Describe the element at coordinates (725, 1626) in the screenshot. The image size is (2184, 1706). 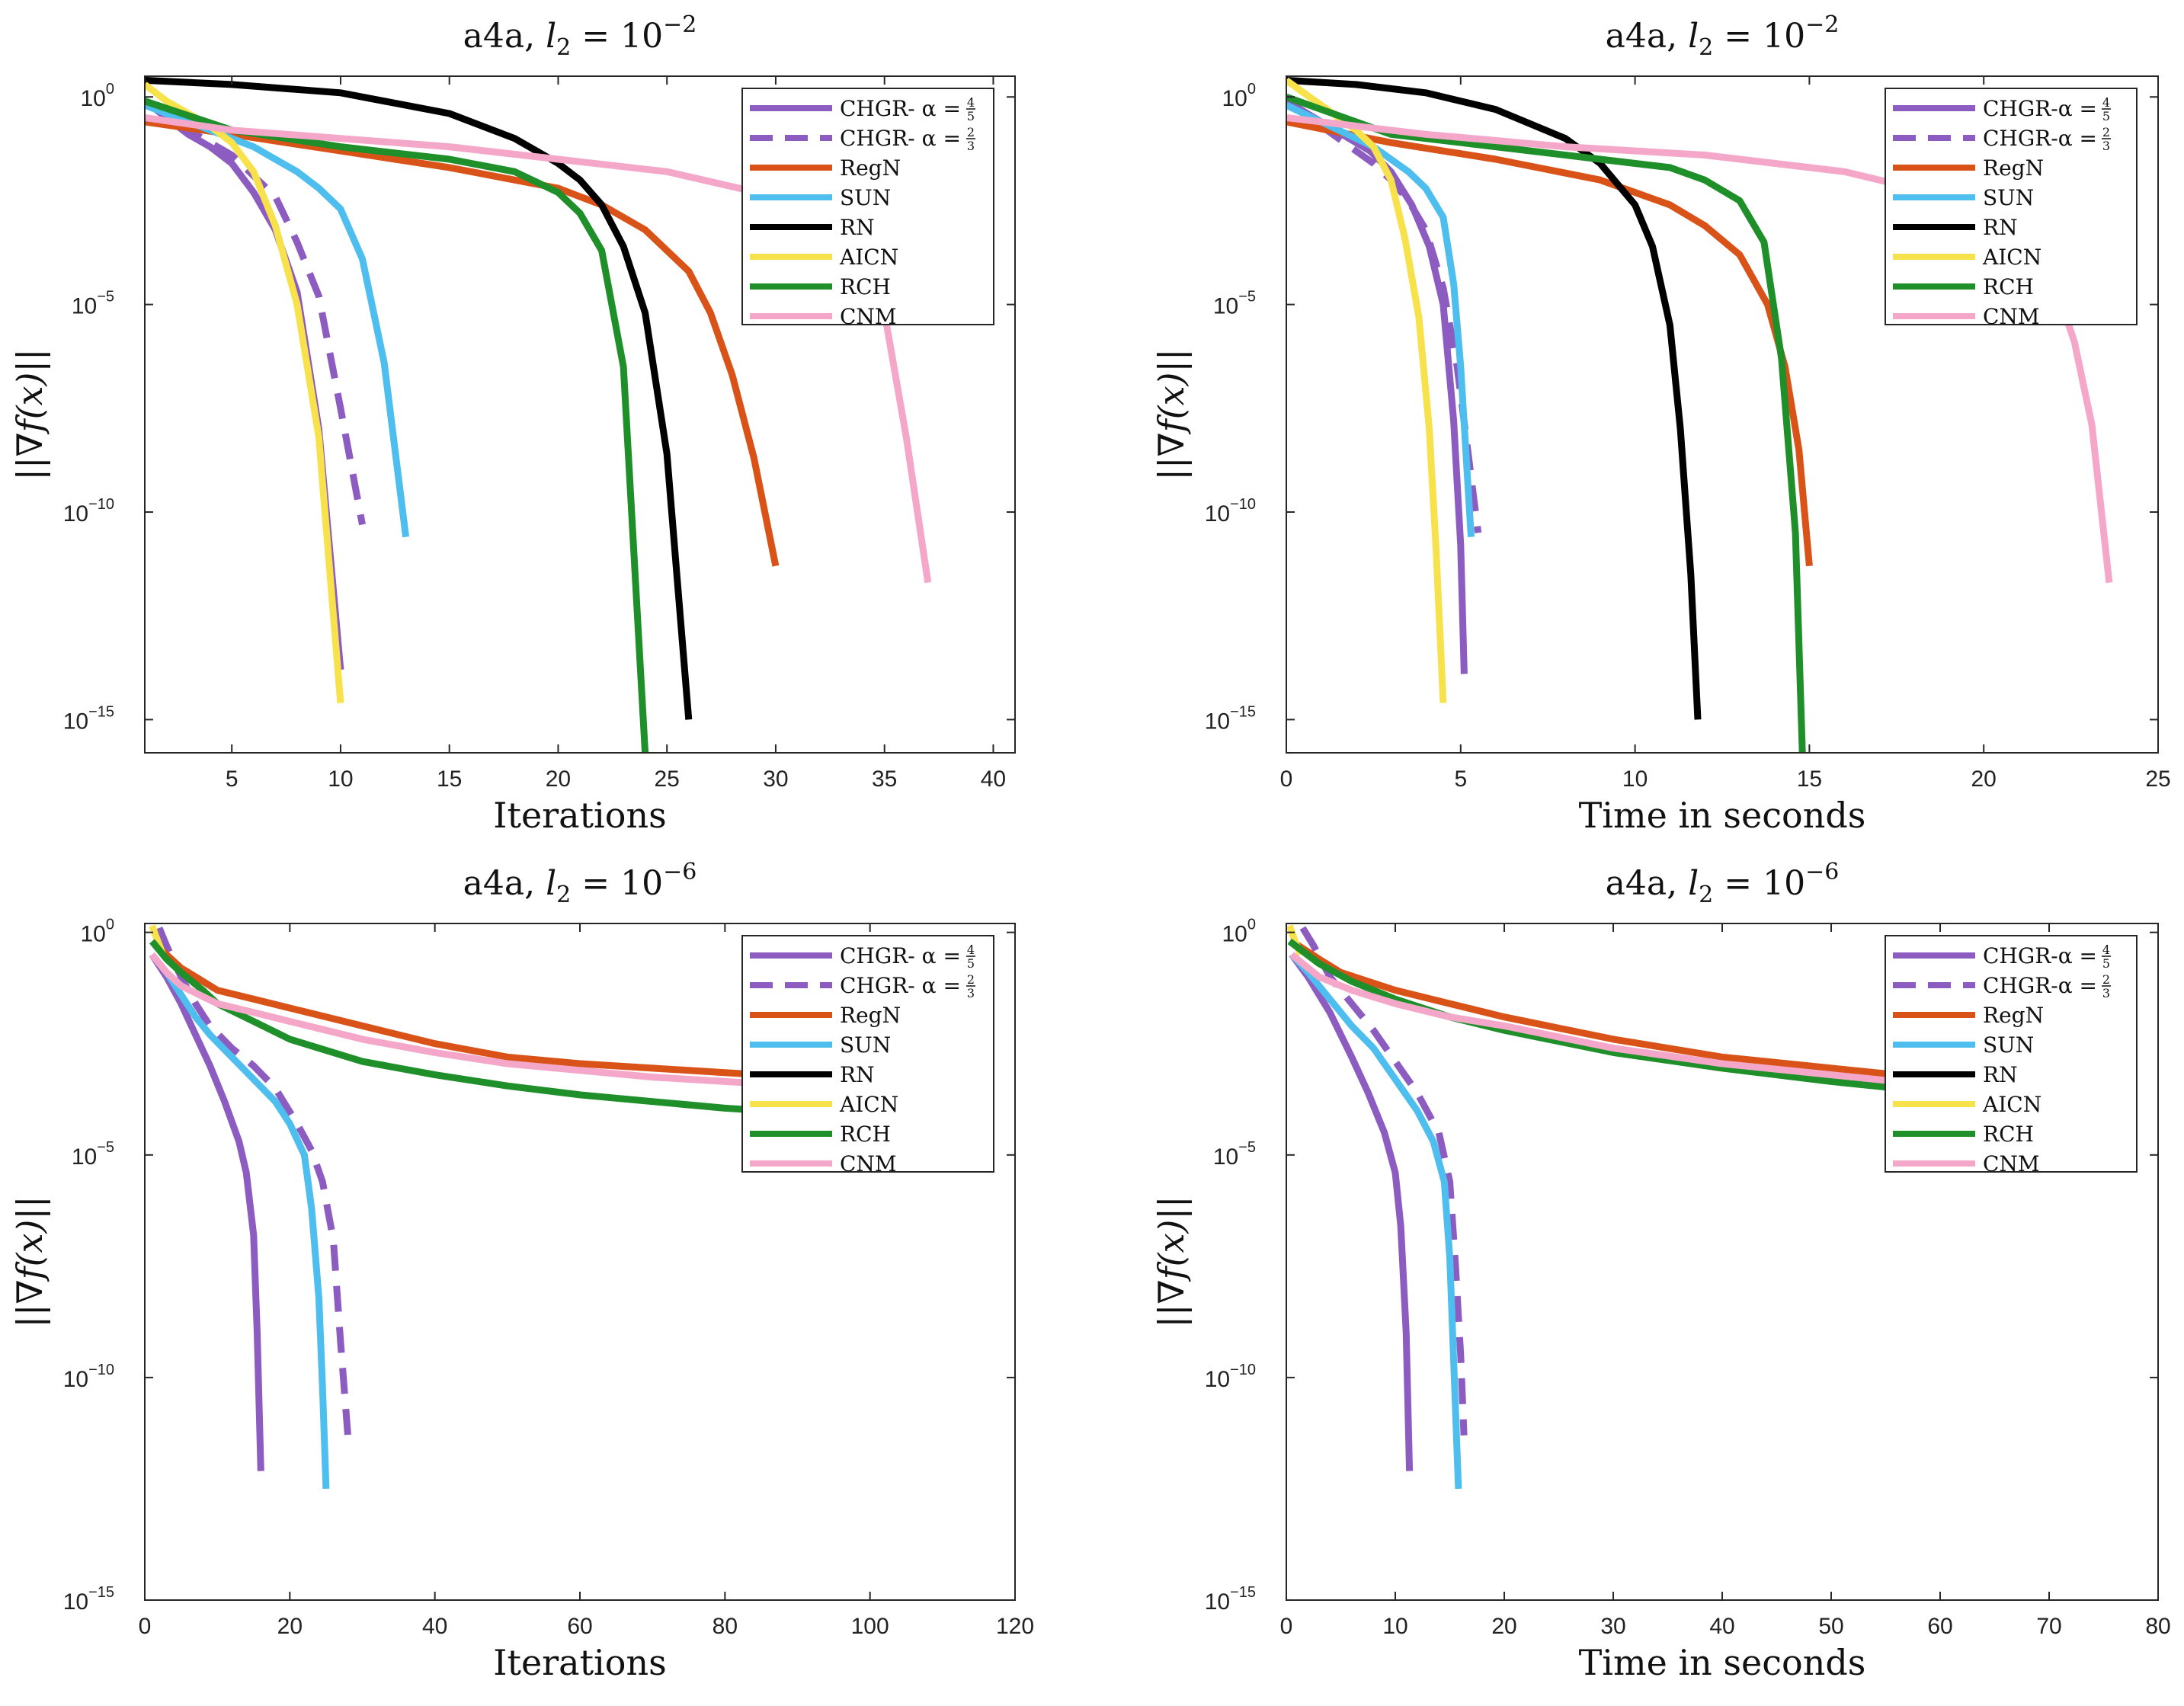
I see `x-tick-label: 80` at that location.